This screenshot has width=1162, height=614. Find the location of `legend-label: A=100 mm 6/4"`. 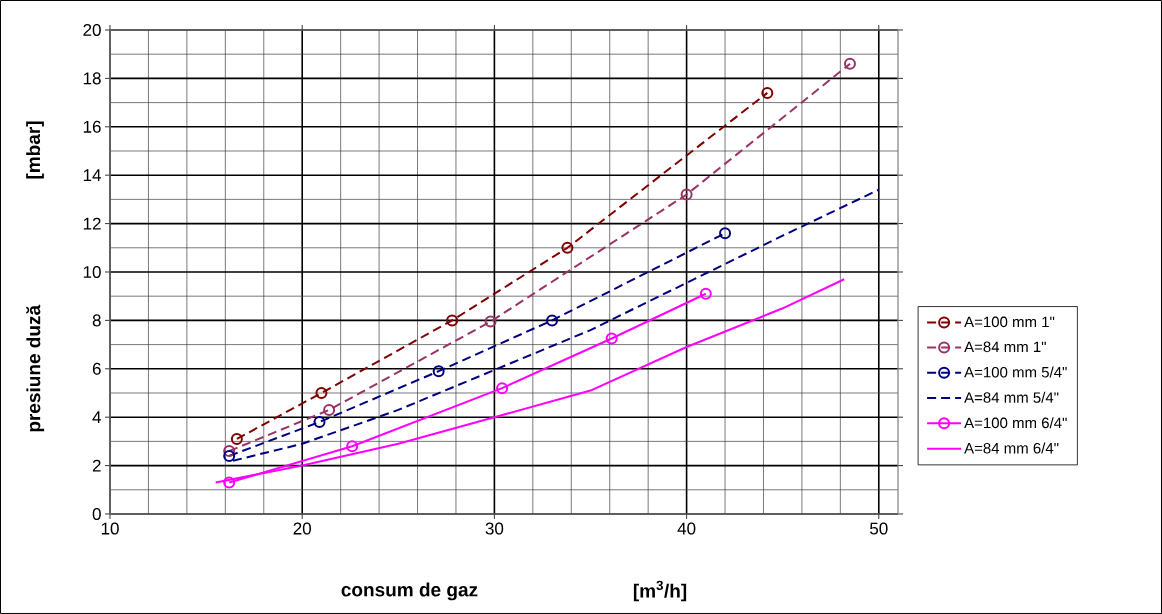

legend-label: A=100 mm 6/4" is located at coordinates (1015, 423).